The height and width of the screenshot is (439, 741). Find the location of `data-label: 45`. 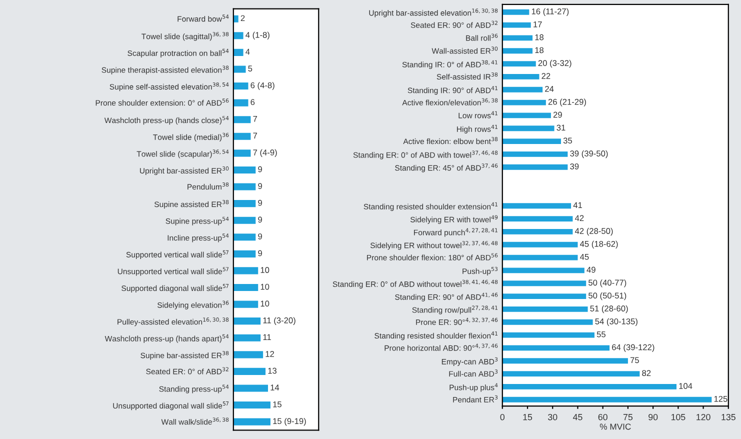

data-label: 45 is located at coordinates (584, 257).